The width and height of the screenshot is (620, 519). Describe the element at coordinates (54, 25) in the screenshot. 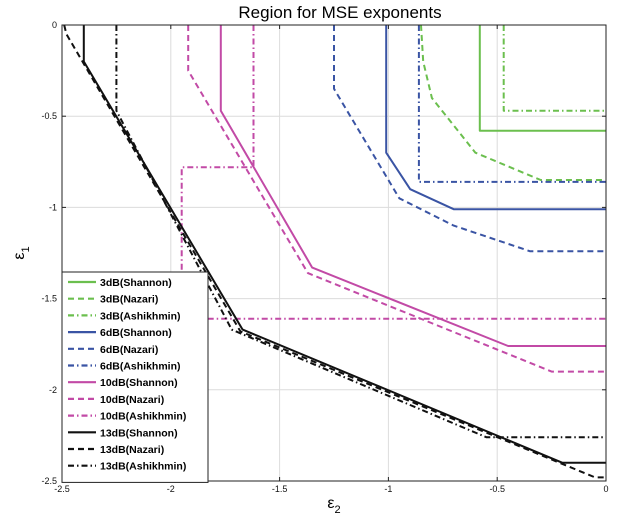

I see `y-tick-label: 0` at that location.